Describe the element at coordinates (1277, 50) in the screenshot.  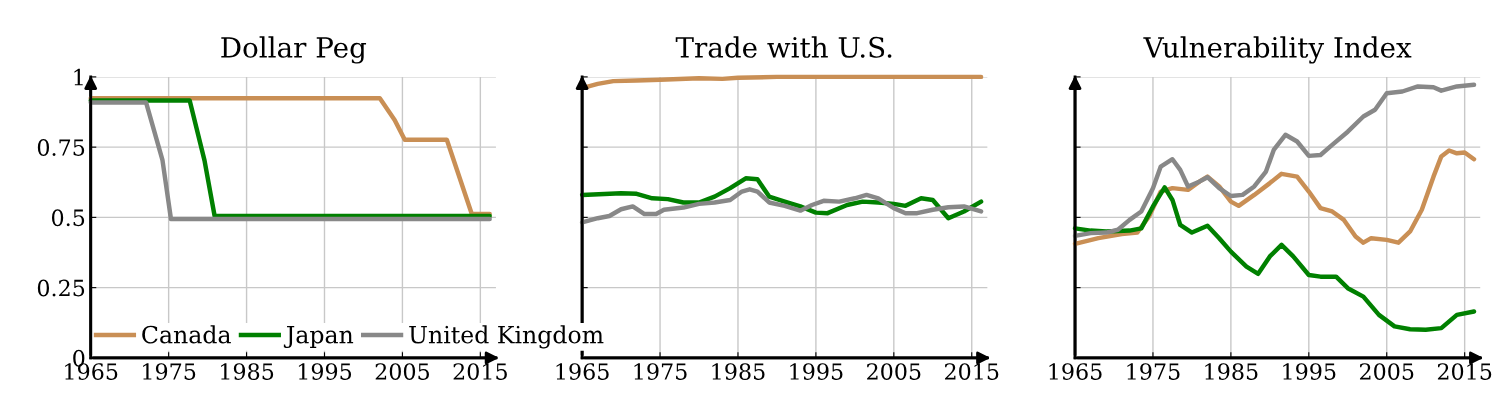
I see `chart-title: Vulnerability Index` at that location.